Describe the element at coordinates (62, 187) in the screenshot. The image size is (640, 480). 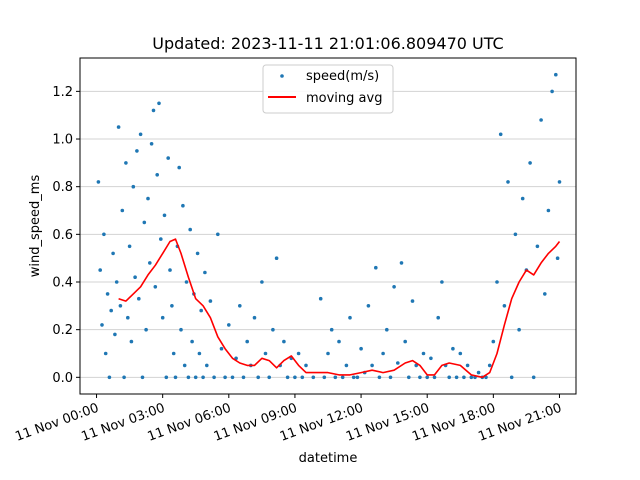
I see `y-tick-label: 0.8` at that location.